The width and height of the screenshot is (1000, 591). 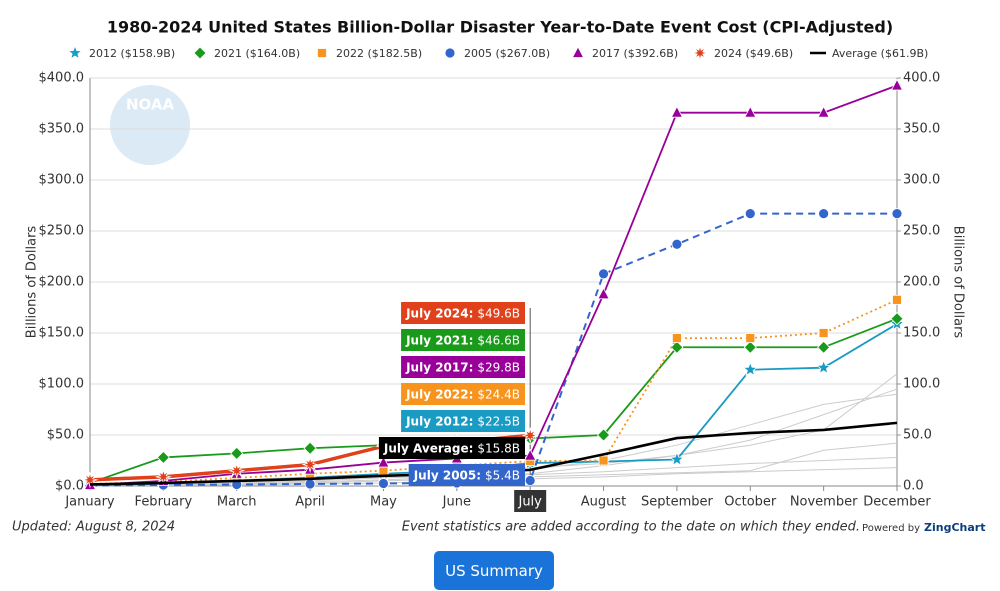 What do you see at coordinates (257, 53) in the screenshot?
I see `legend-label: 2021 ($164.0B)` at bounding box center [257, 53].